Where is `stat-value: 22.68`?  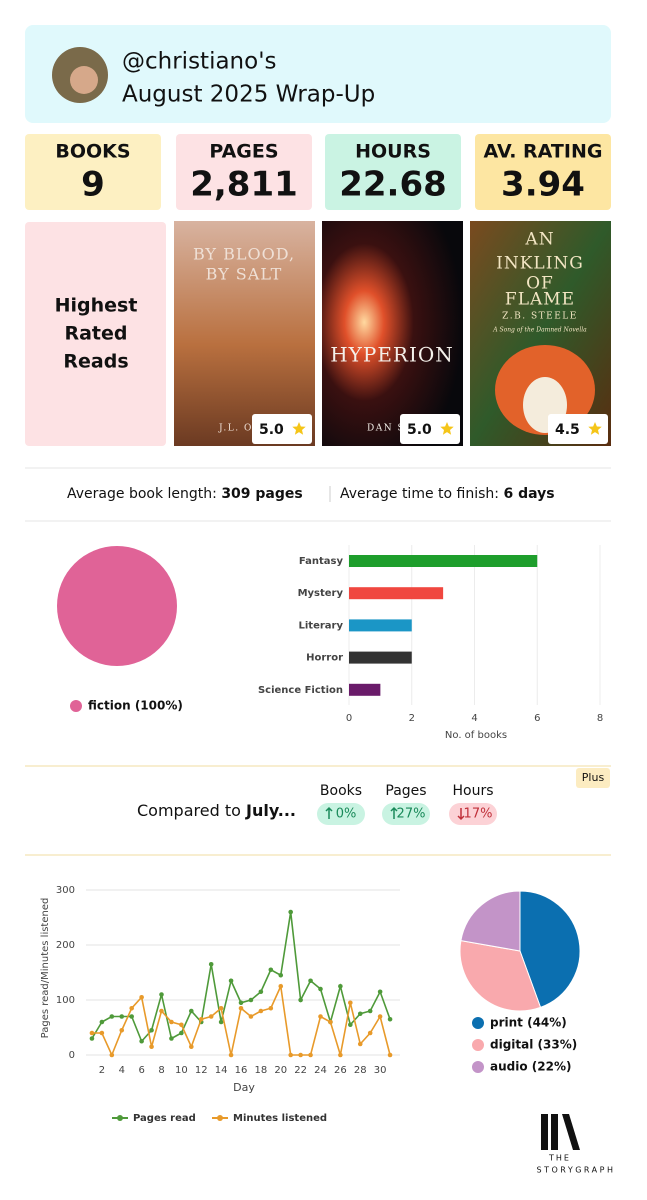
stat-value: 22.68 is located at coordinates (393, 185).